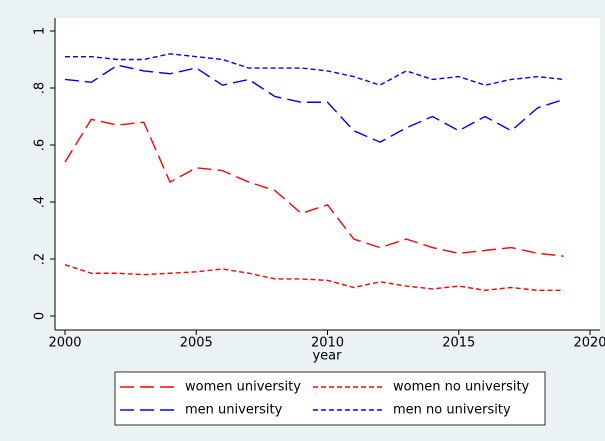 This screenshot has width=605, height=441. What do you see at coordinates (327, 356) in the screenshot?
I see `x-axis-title: year` at bounding box center [327, 356].